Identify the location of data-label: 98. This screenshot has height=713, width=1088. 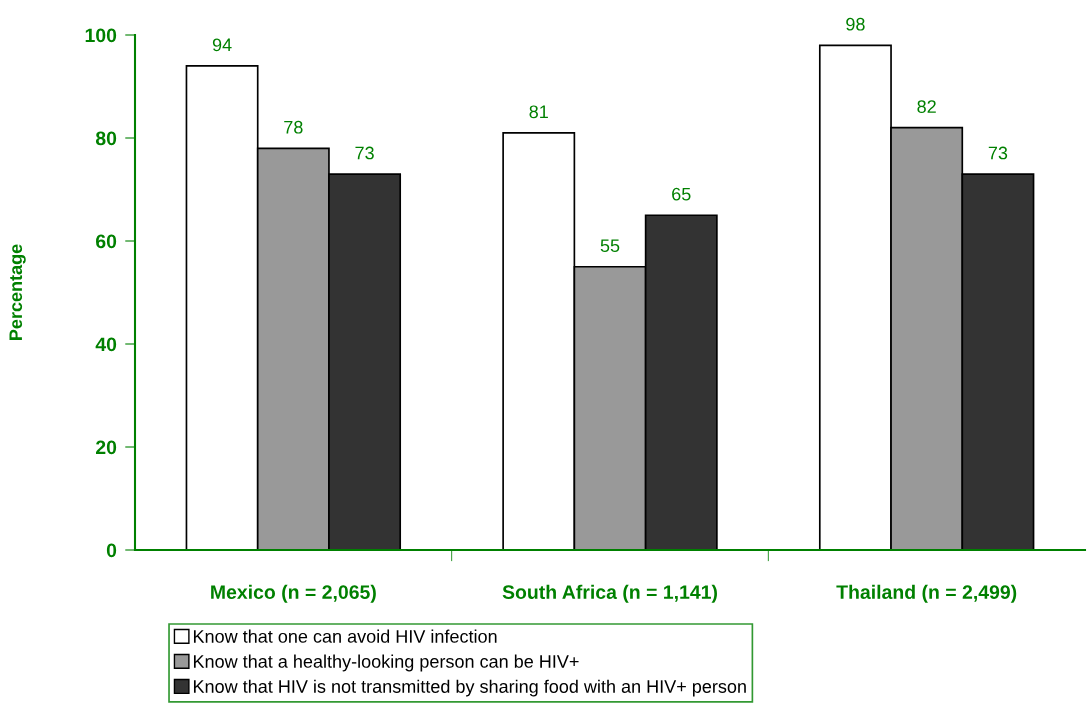
(855, 24).